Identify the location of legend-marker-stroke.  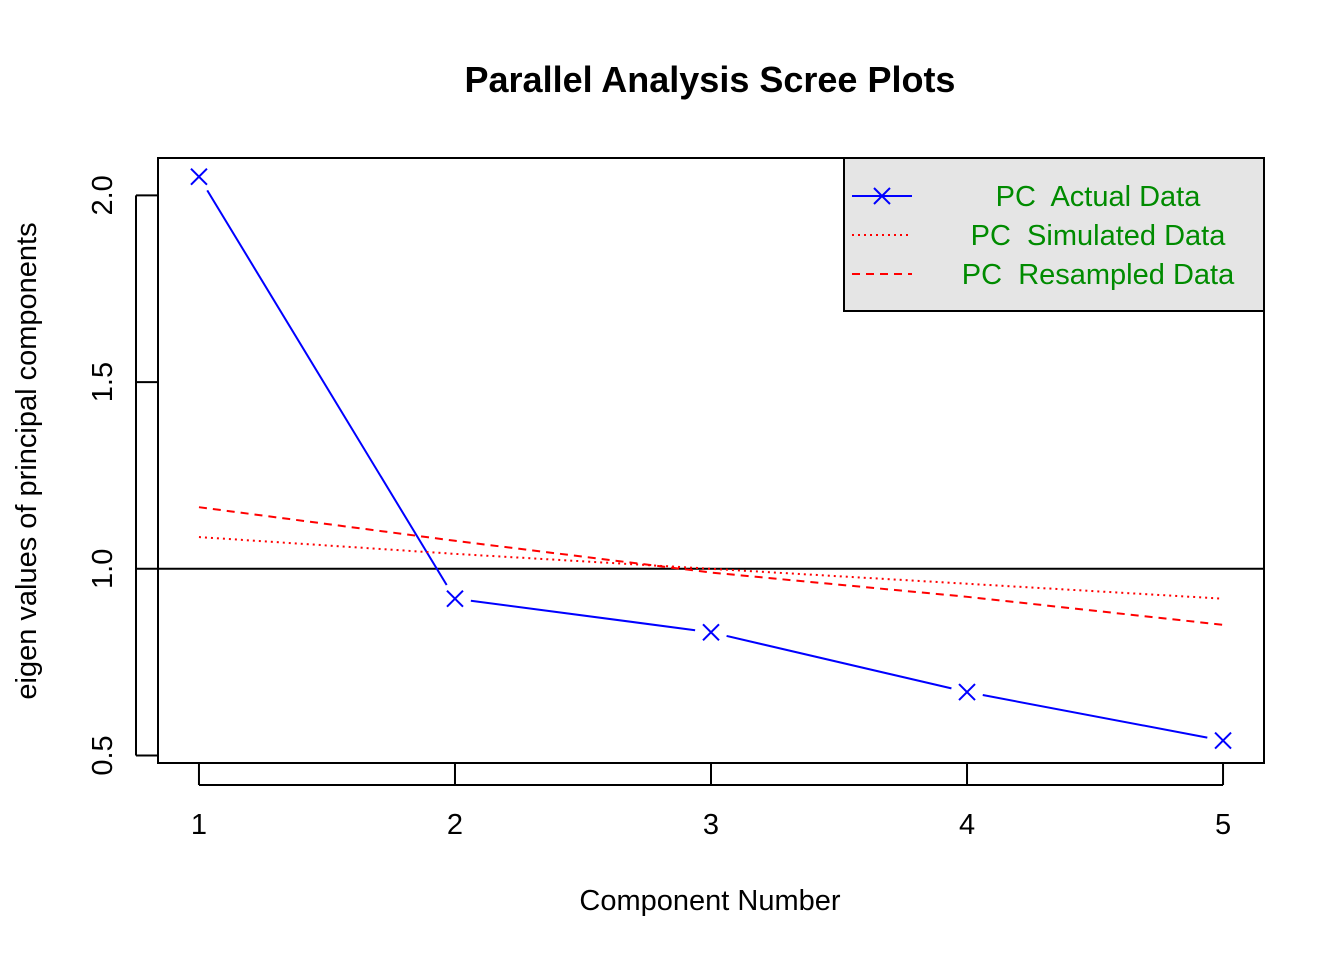
(882, 196).